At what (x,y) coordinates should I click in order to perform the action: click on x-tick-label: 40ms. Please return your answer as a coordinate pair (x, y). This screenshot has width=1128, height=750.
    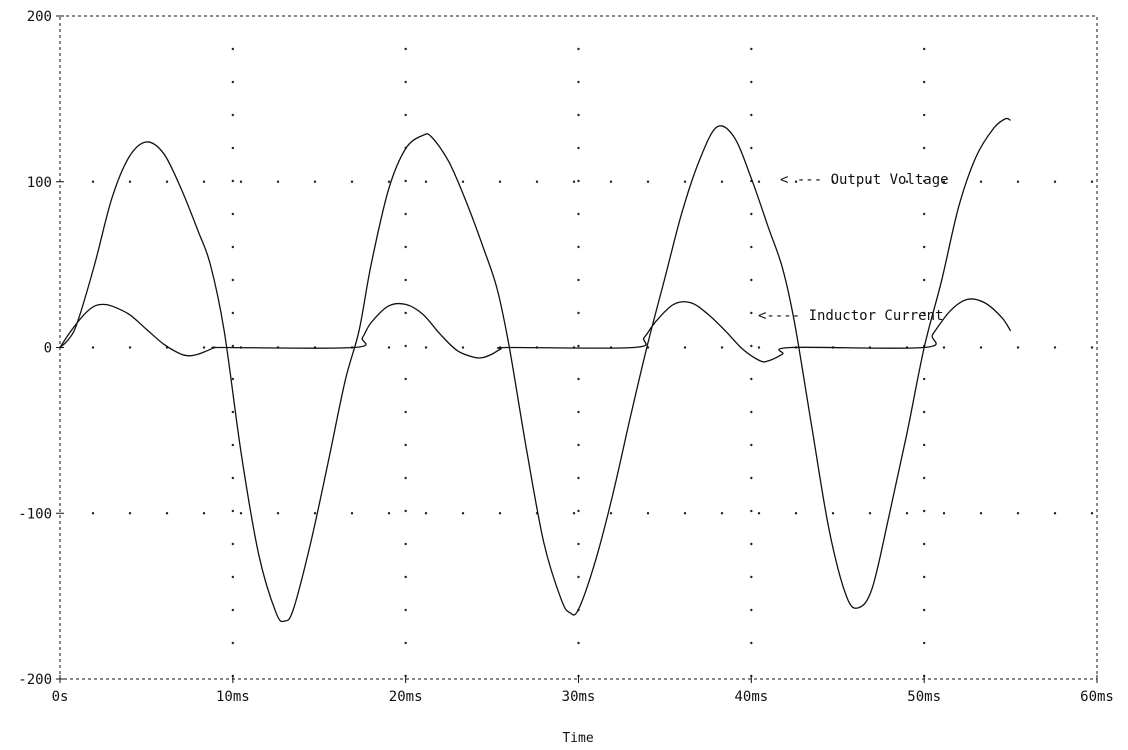
    Looking at the image, I should click on (751, 697).